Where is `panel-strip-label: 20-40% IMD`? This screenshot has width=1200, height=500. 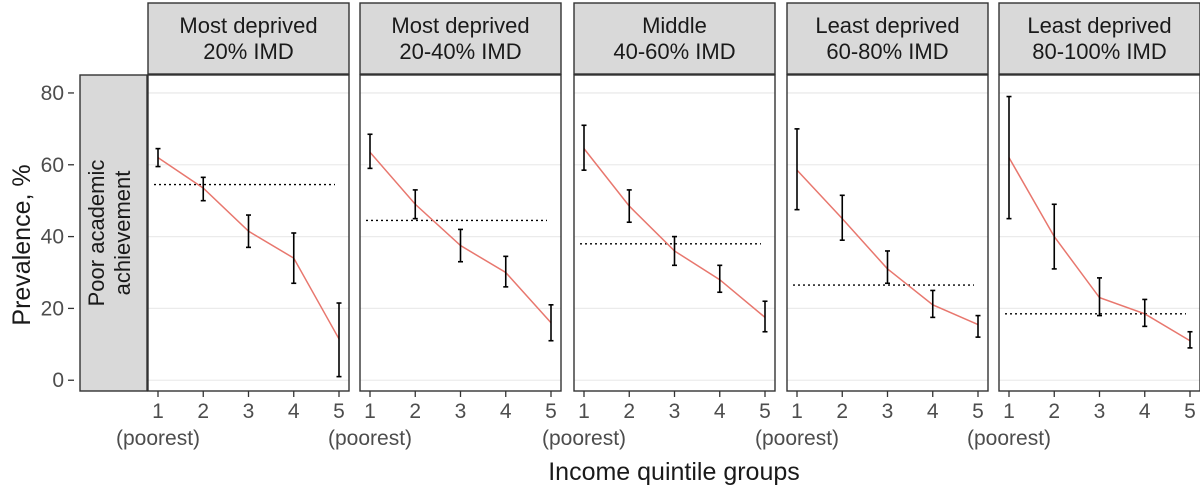 panel-strip-label: 20-40% IMD is located at coordinates (460, 51).